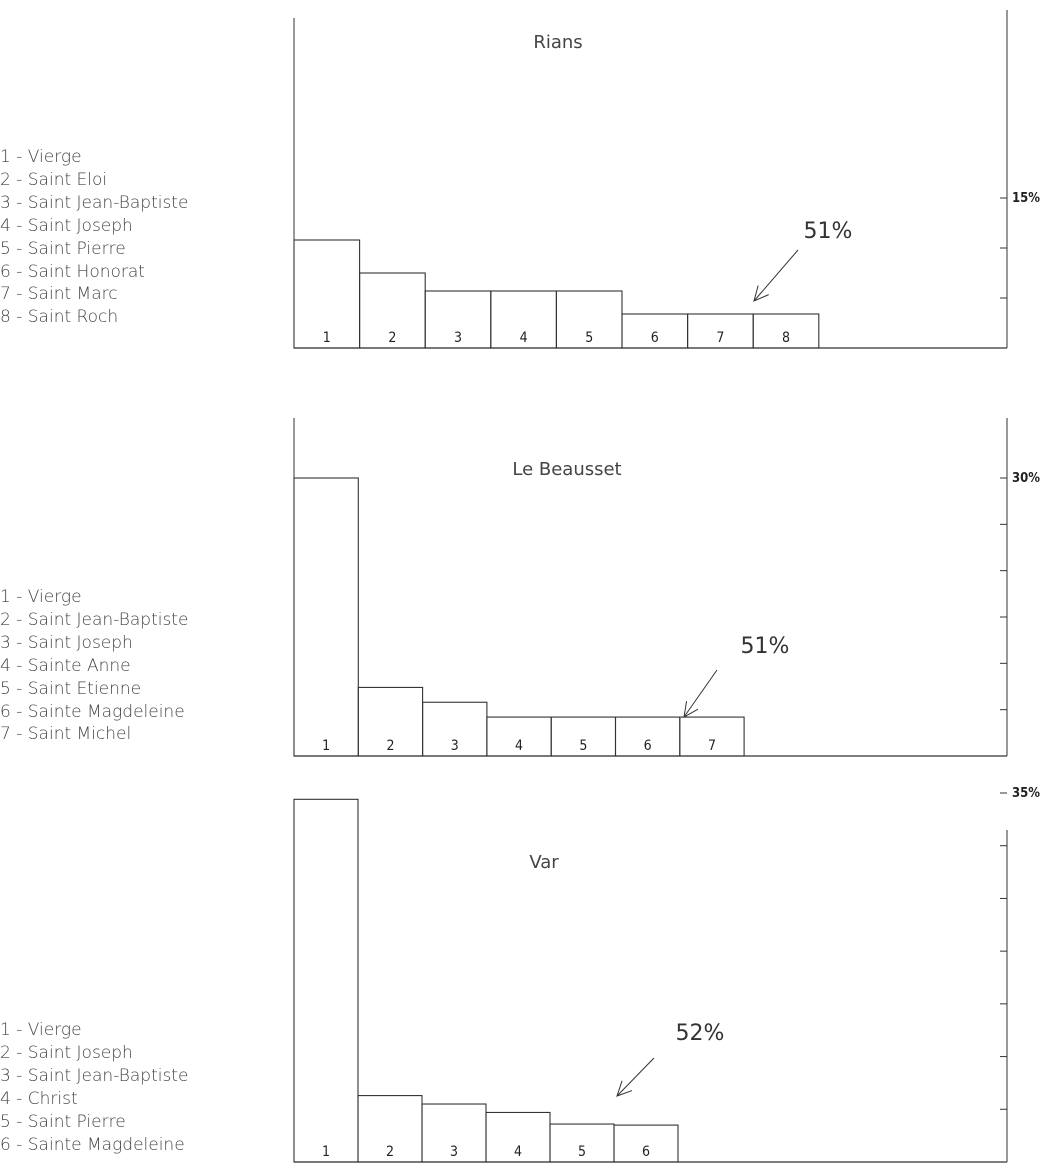 This screenshot has width=1061, height=1173. Describe the element at coordinates (700, 1033) in the screenshot. I see `total-annotation: 52%` at that location.